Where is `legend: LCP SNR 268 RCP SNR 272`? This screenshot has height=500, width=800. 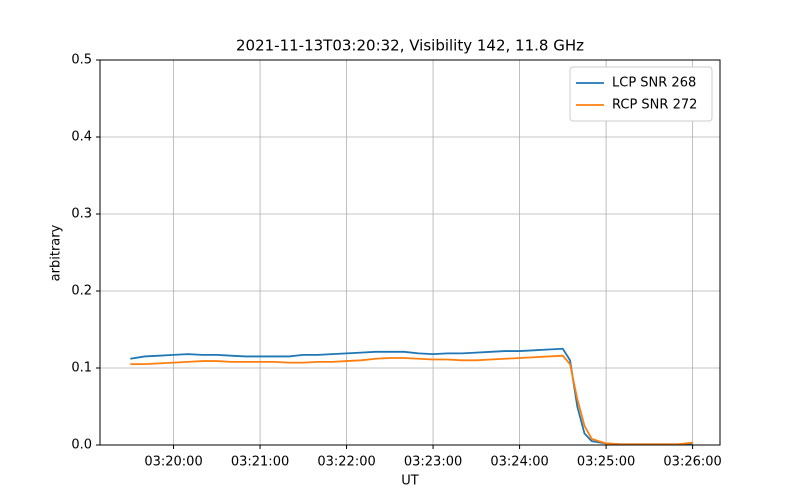 legend: LCP SNR 268 RCP SNR 272 is located at coordinates (641, 94).